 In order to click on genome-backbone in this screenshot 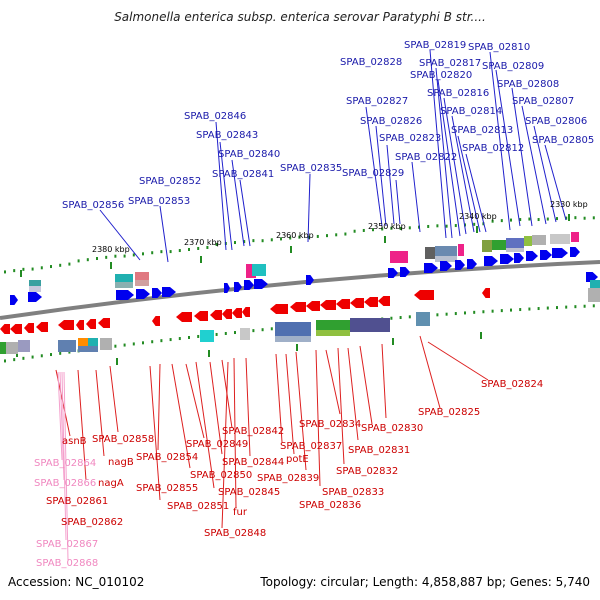, I will do `click(300, 290)`.